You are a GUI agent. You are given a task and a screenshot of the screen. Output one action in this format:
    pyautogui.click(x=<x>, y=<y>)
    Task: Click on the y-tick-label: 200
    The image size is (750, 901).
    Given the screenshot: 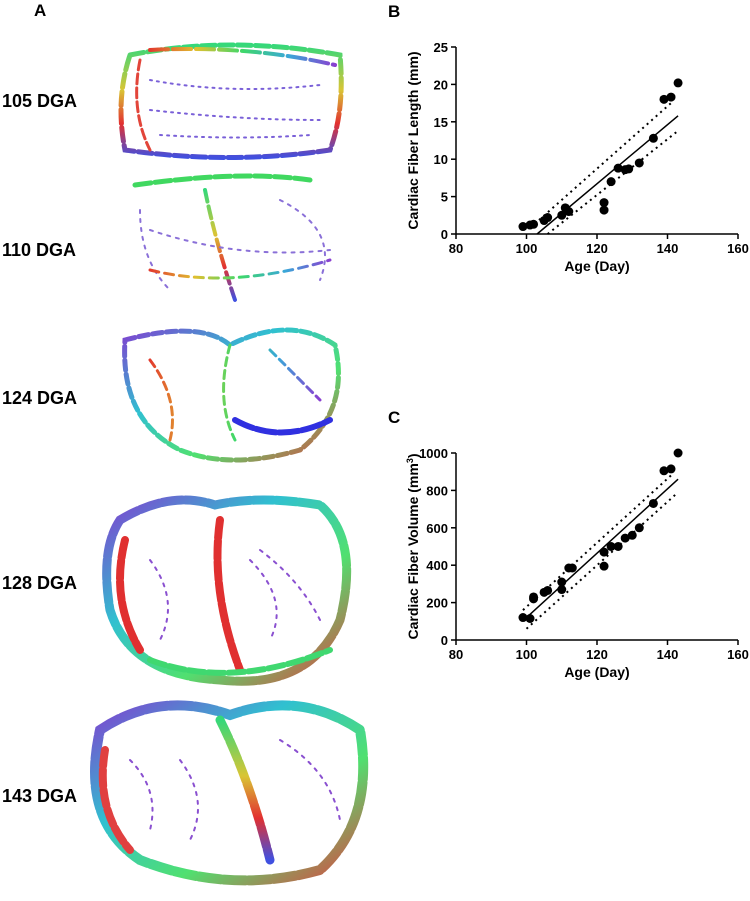 What is the action you would take?
    pyautogui.click(x=437, y=603)
    